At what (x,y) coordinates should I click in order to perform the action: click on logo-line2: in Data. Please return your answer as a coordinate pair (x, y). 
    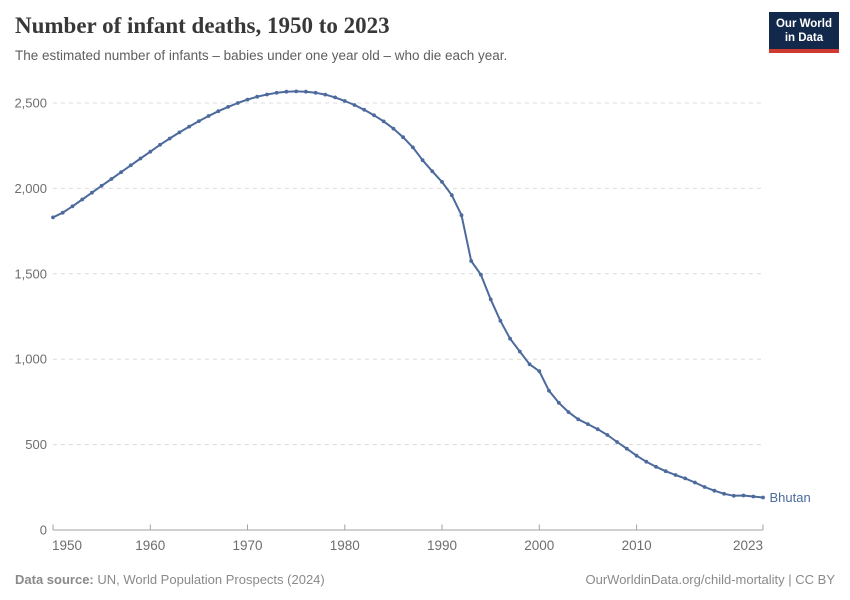
    Looking at the image, I should click on (804, 38).